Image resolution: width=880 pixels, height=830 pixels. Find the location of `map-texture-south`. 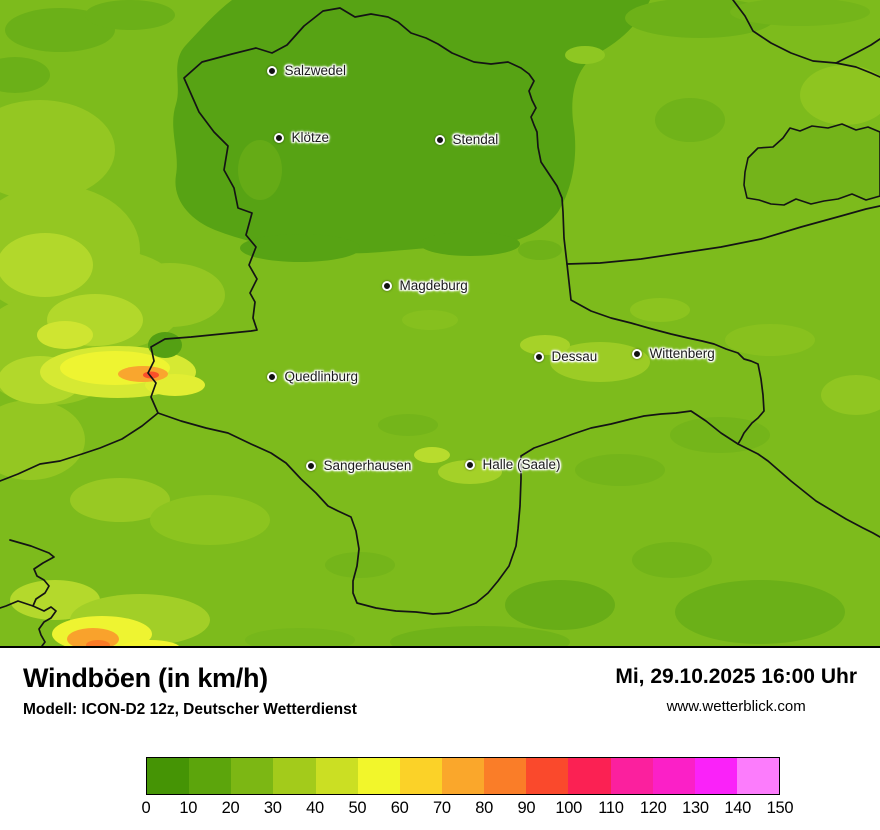

map-texture-south is located at coordinates (545, 594).